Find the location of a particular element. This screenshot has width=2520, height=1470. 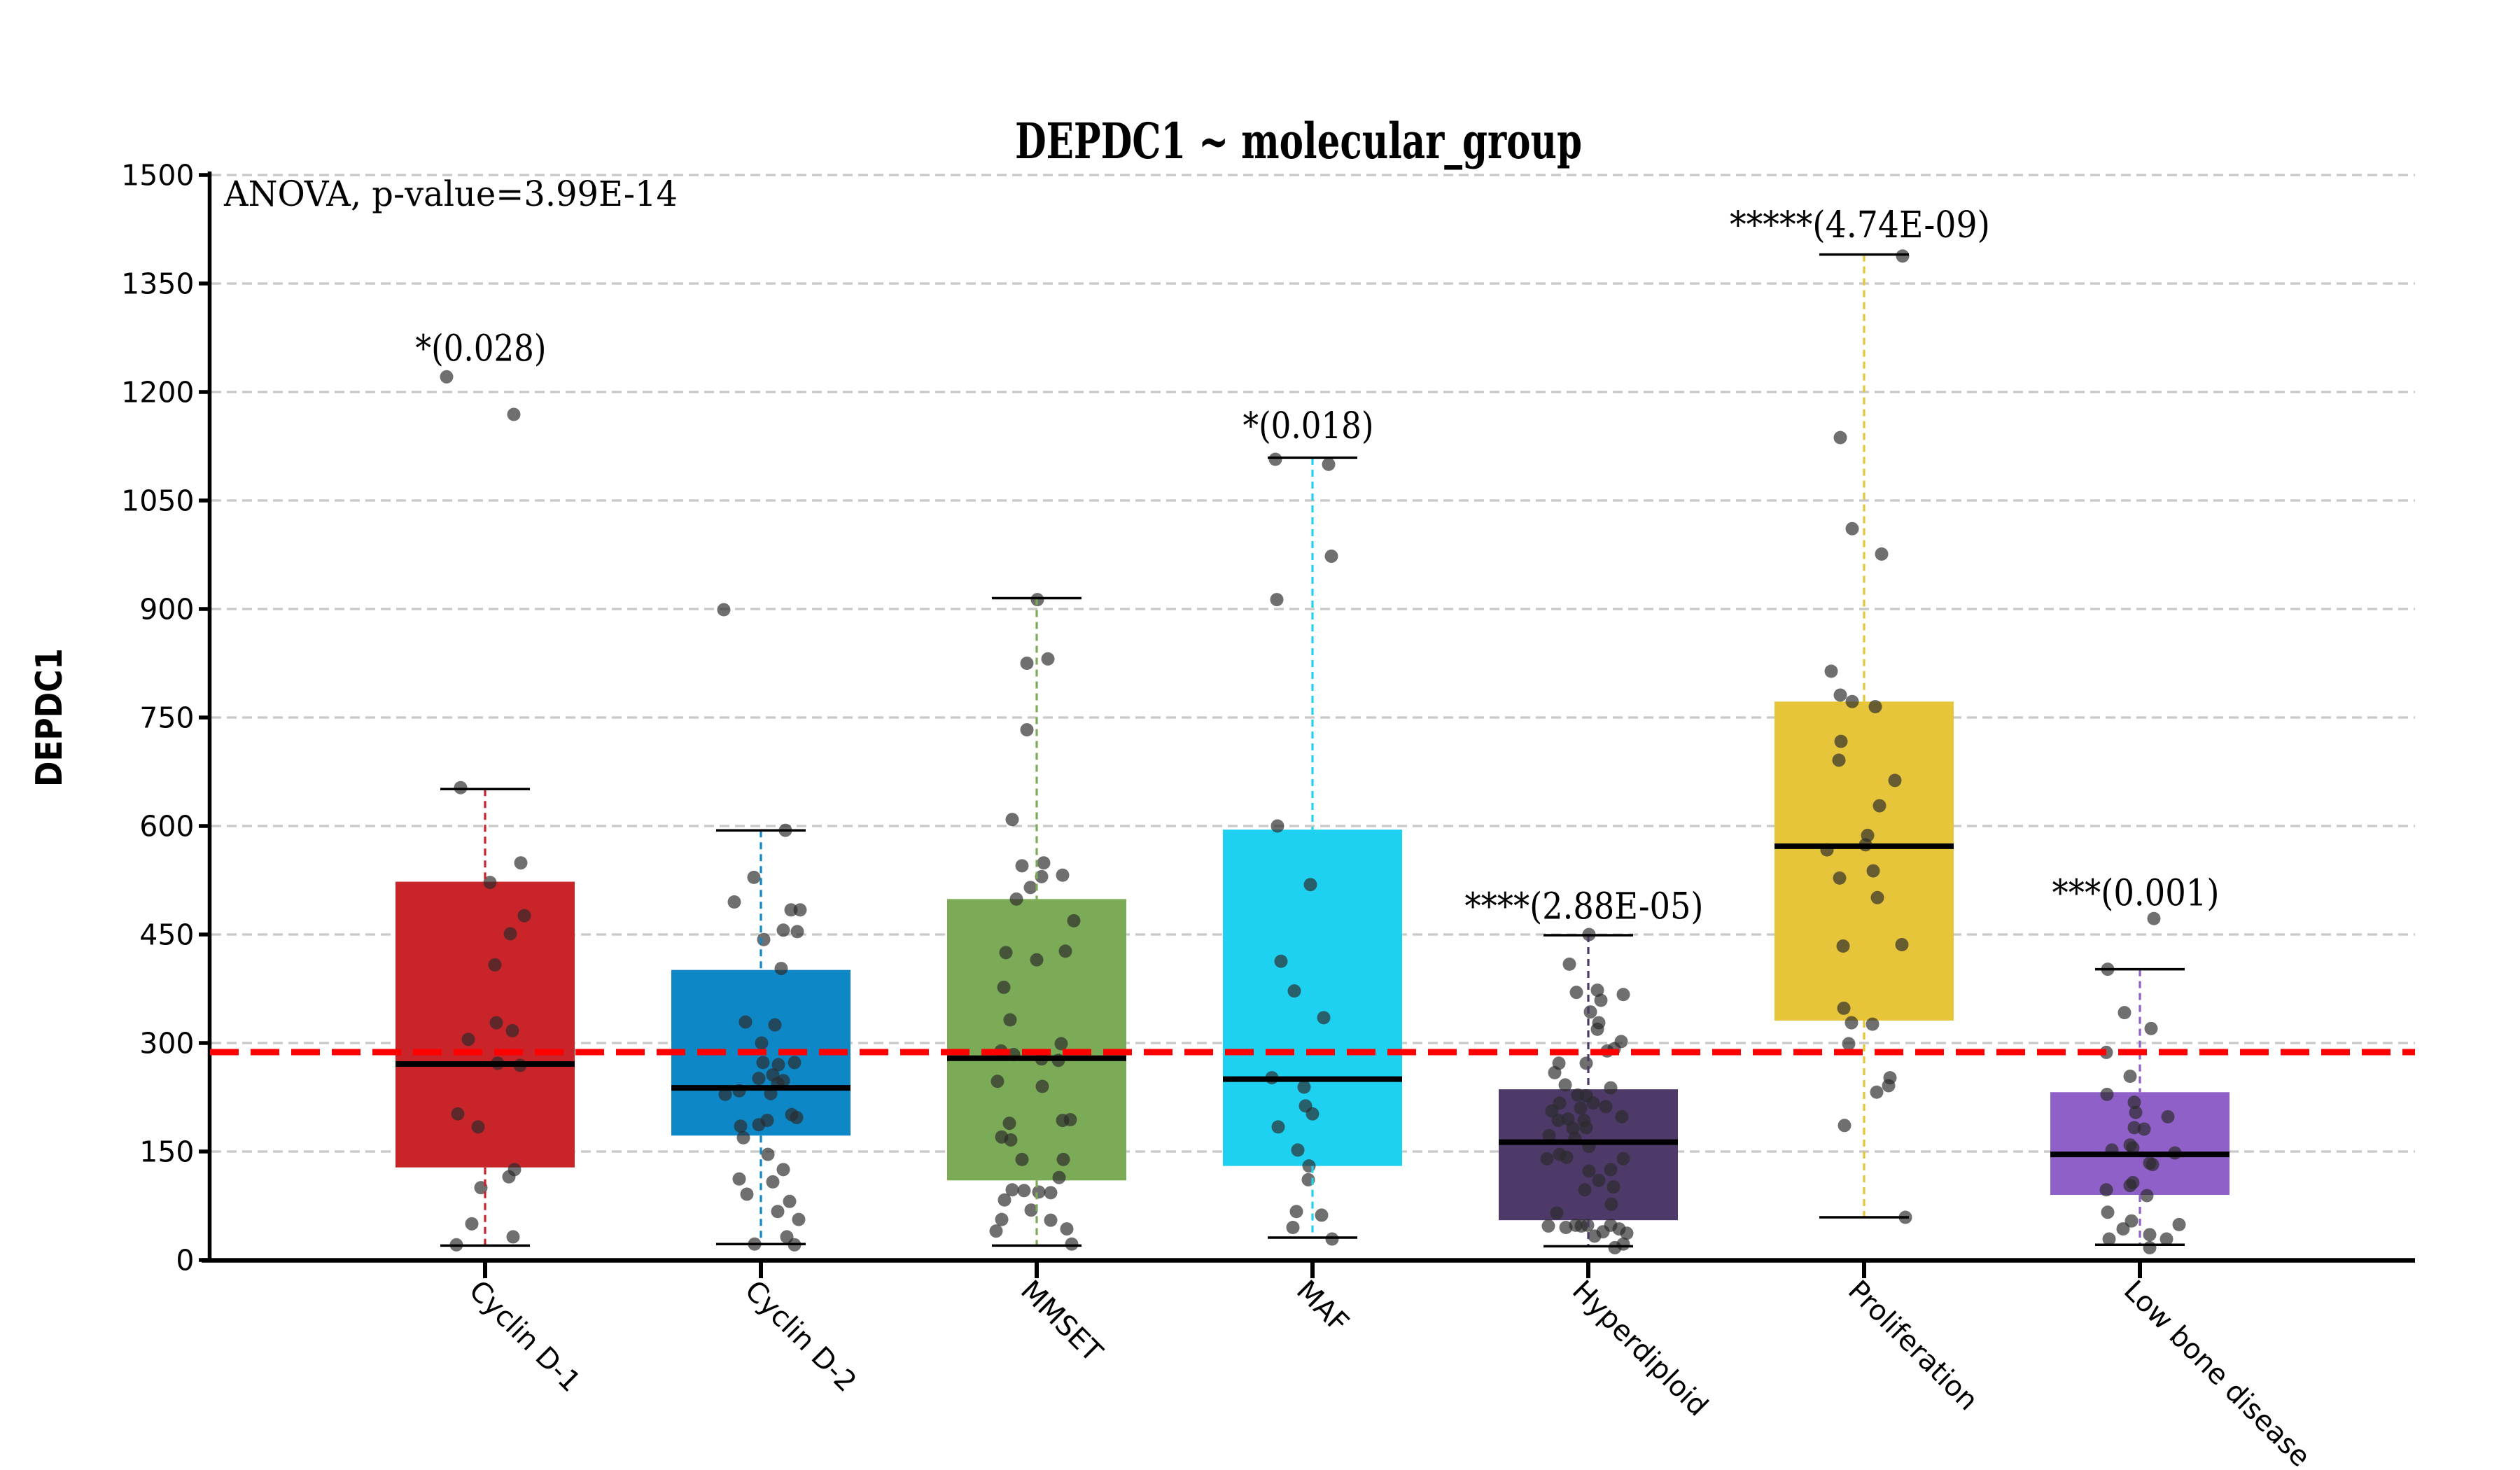

chart-title: DEPDC1 ~ molecular_group is located at coordinates (1298, 141).